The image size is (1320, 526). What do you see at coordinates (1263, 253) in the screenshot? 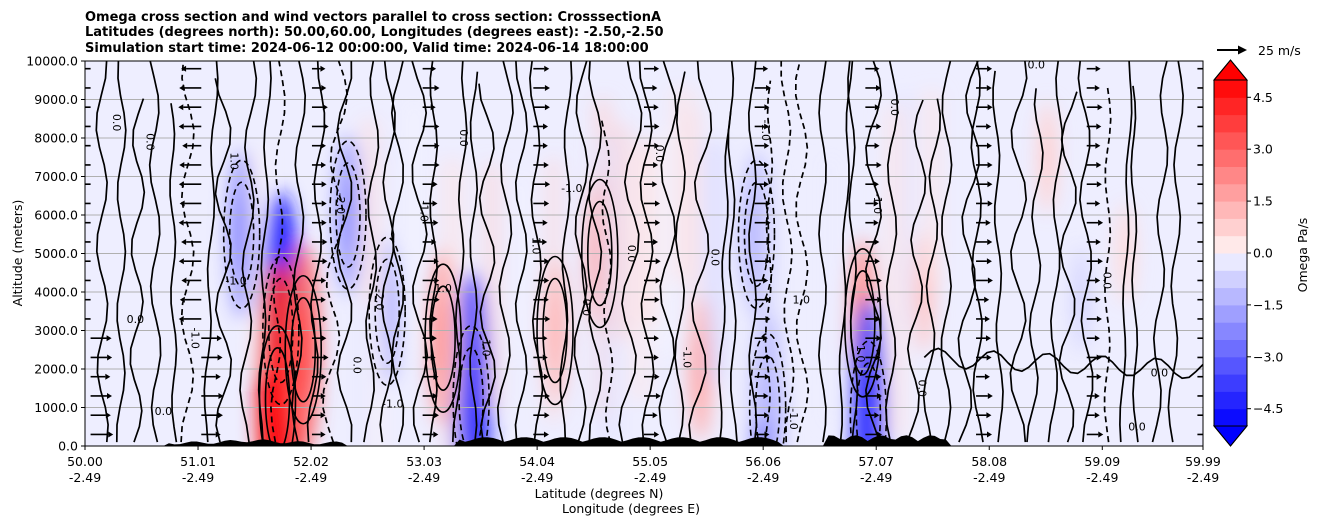
I see `colorbar-tick-label: 0.0` at bounding box center [1263, 253].